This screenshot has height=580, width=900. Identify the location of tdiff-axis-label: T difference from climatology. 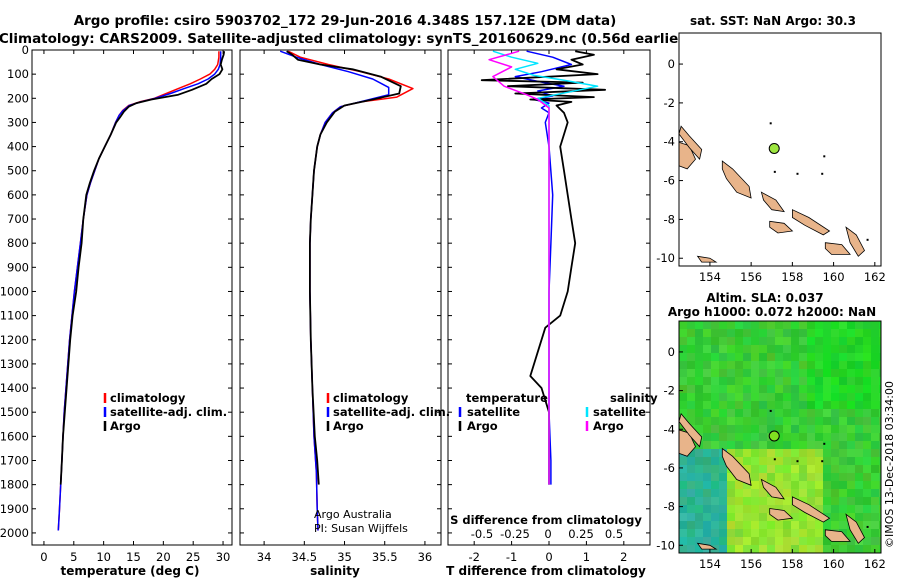
(546, 571).